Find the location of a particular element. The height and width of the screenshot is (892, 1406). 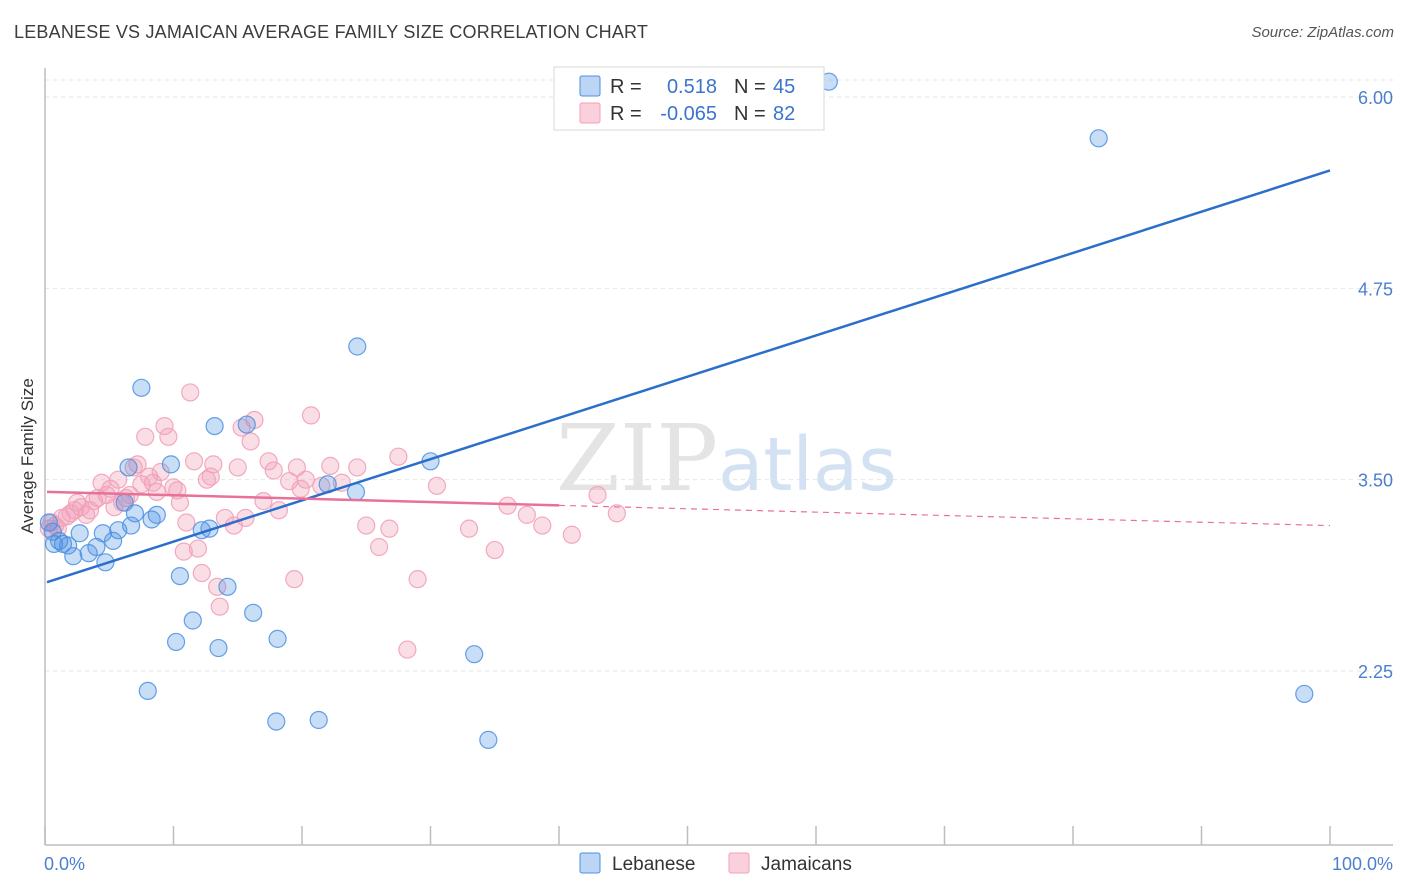

legend-n-value: 45 is located at coordinates (784, 87).